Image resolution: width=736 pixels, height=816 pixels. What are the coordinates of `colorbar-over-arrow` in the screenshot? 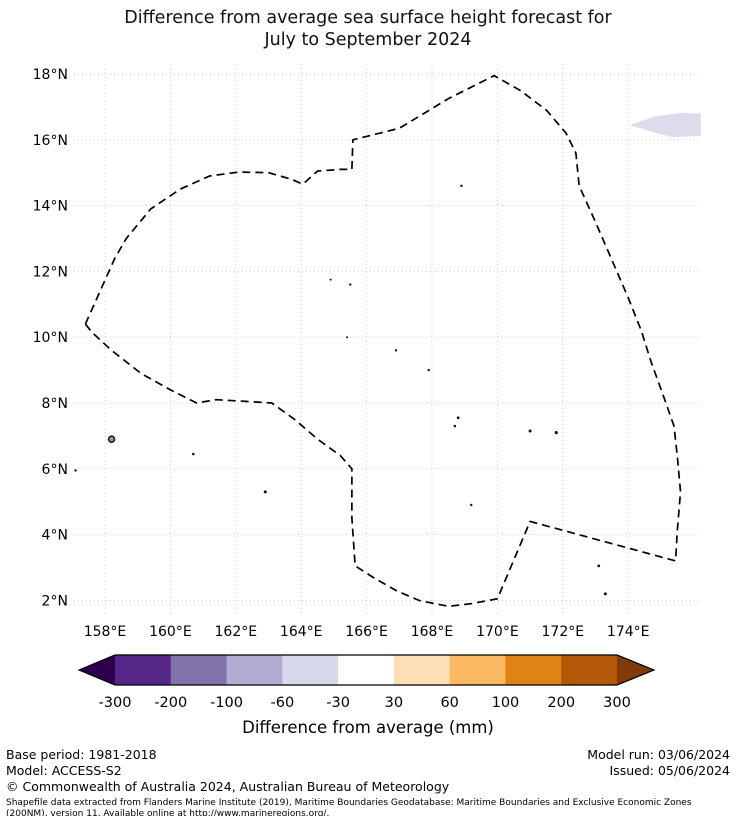 It's located at (635, 670).